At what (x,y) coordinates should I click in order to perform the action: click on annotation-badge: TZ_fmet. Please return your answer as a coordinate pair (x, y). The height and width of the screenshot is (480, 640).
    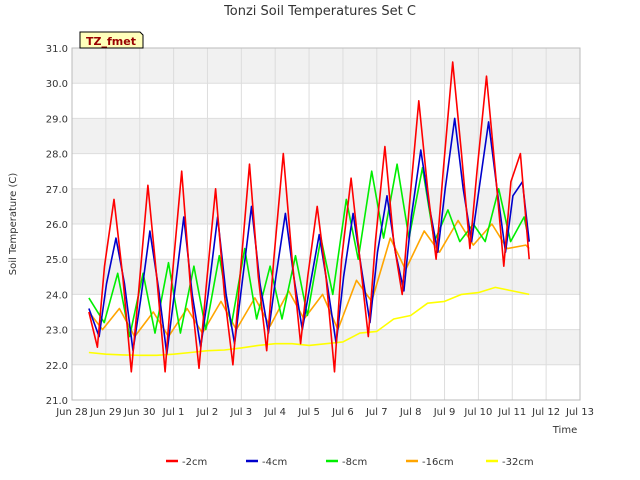
    Looking at the image, I should click on (111, 40).